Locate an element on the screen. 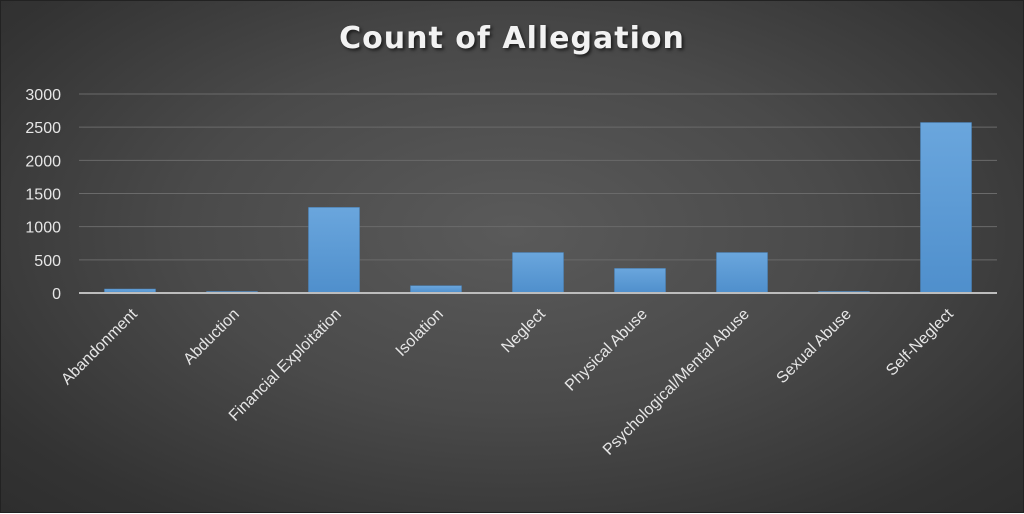  y-tick-label: 500 is located at coordinates (47, 261).